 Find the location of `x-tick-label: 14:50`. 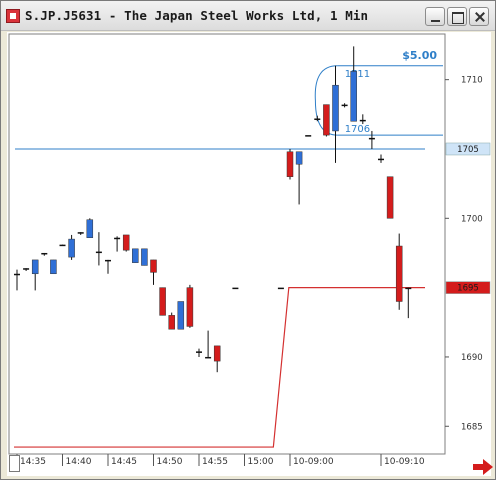

x-tick-label: 14:50 is located at coordinates (170, 462).